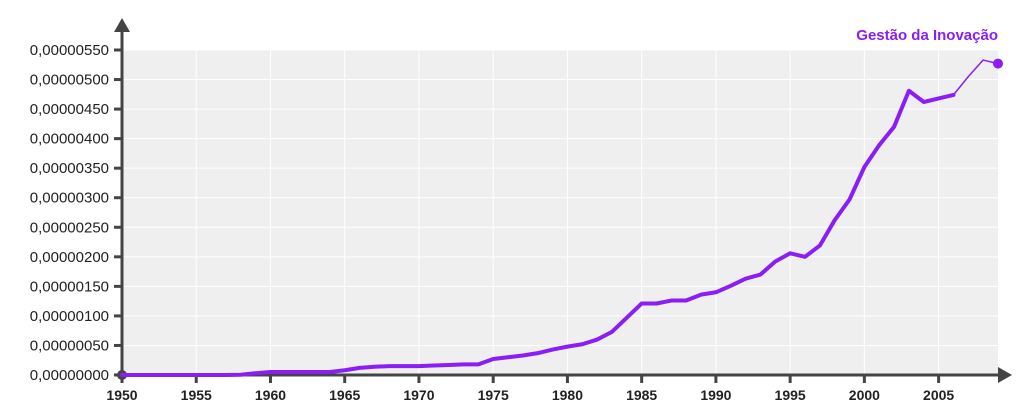  I want to click on y-tick-label: 0,00000550, so click(69, 50).